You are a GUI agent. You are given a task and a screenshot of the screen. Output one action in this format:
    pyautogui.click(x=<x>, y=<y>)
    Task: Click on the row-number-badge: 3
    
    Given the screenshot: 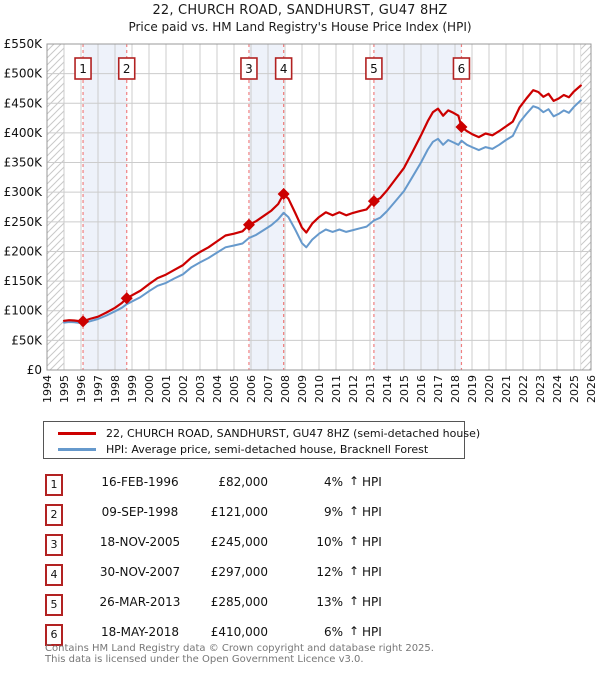 What is the action you would take?
    pyautogui.click(x=54, y=545)
    